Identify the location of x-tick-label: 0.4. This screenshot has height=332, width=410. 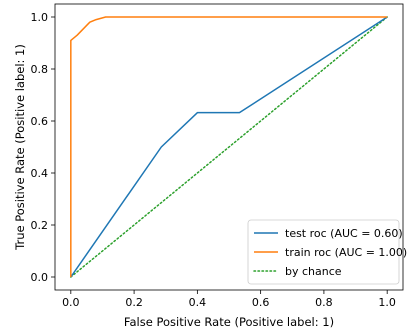
(198, 302).